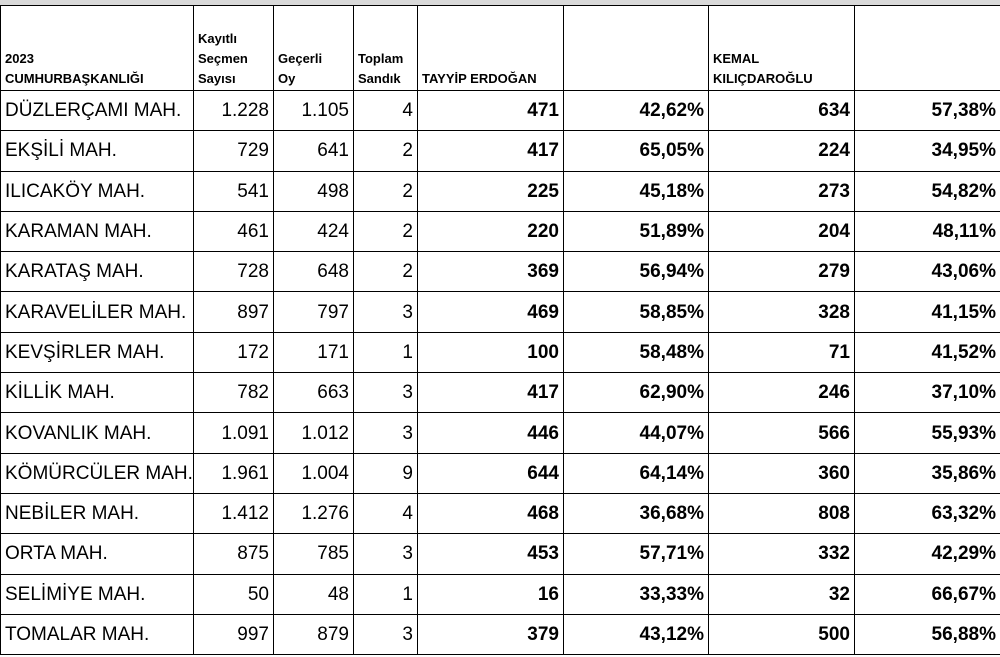 This screenshot has width=1000, height=657. Describe the element at coordinates (781, 594) in the screenshot. I see `kilicdaroglu-votes-cell: 32` at that location.